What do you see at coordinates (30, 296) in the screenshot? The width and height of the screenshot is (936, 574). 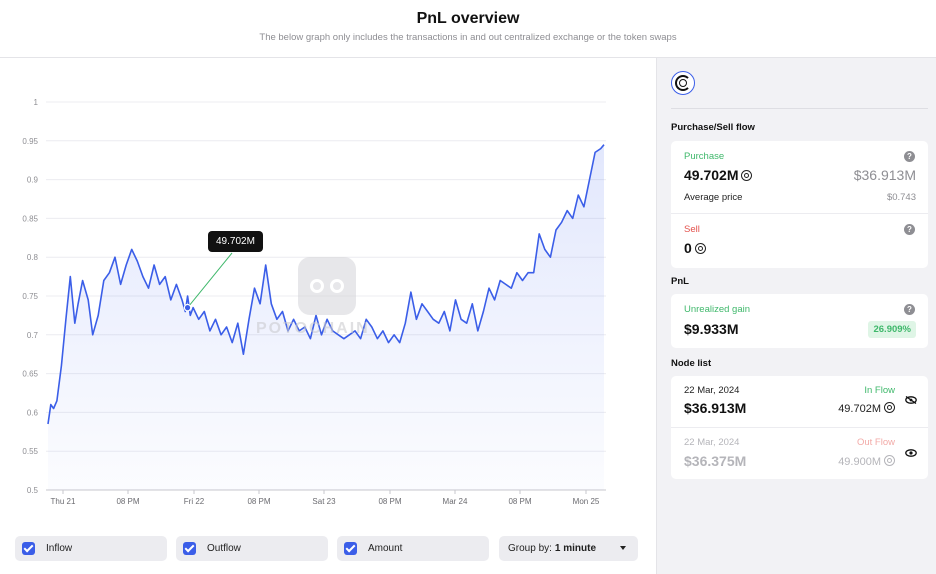 I see `y-tick-label: 0.75` at bounding box center [30, 296].